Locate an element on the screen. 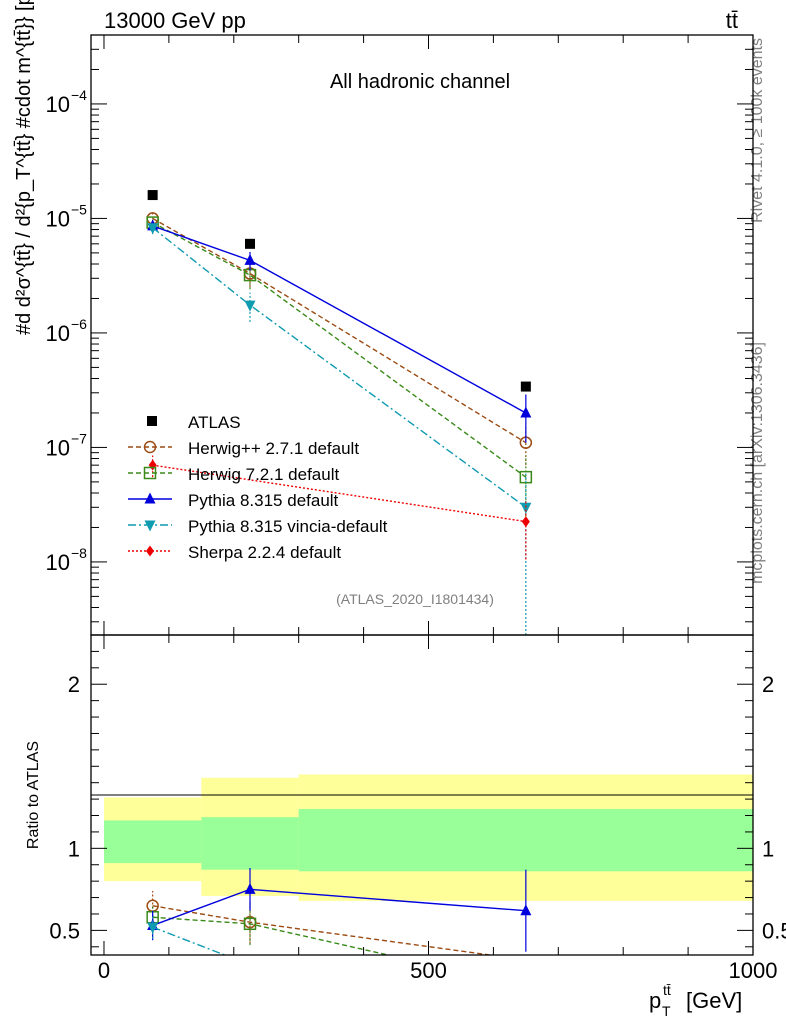 This screenshot has height=1024, width=786. y-tick-exp: −8 is located at coordinates (79, 553).